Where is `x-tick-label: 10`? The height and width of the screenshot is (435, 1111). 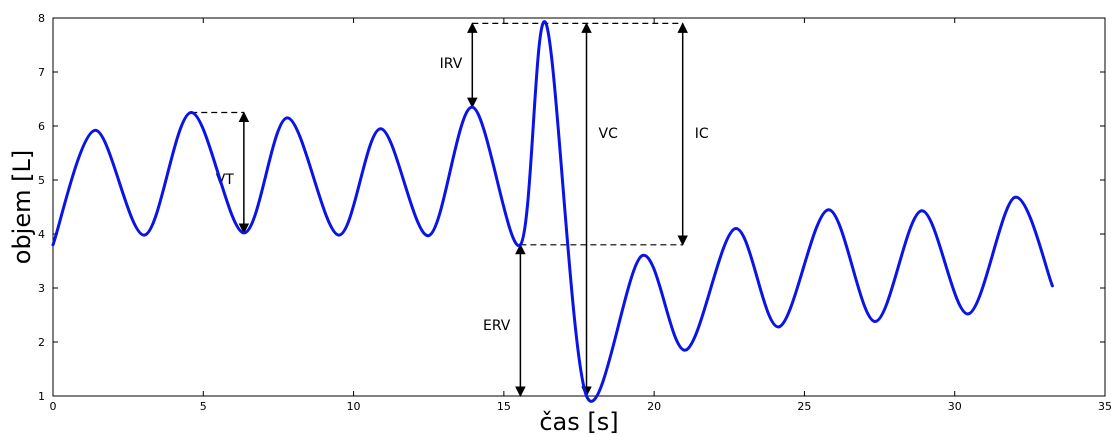 x-tick-label: 10 is located at coordinates (354, 406).